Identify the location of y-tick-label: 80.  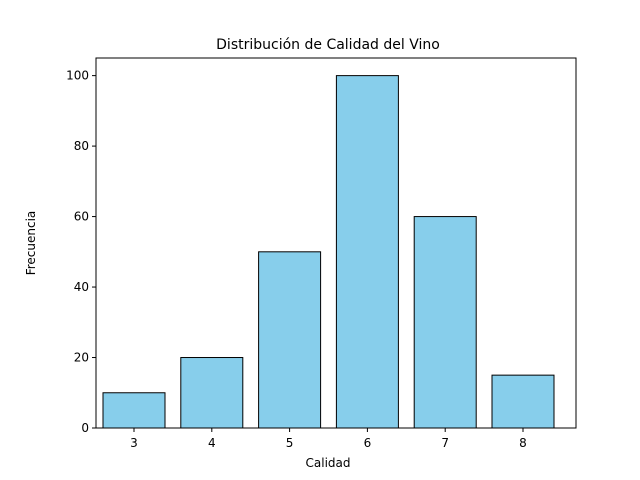
(81, 146).